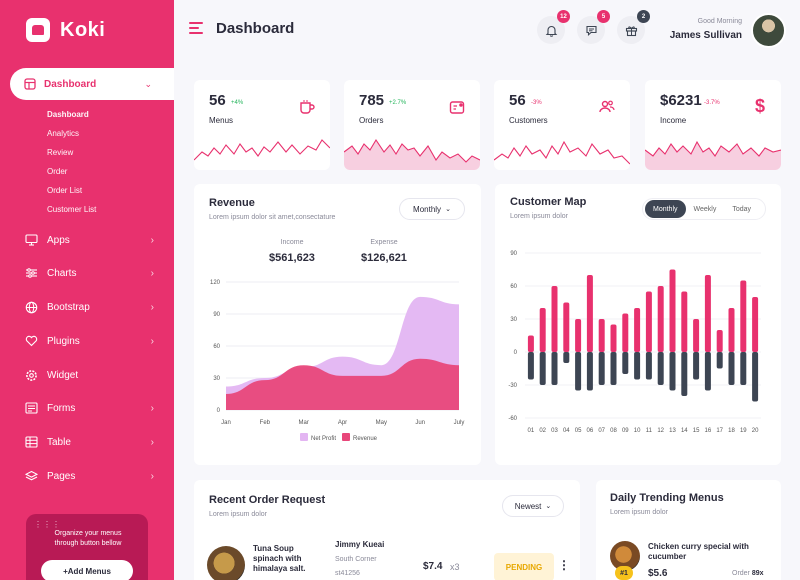 The height and width of the screenshot is (580, 800). Describe the element at coordinates (536, 103) in the screenshot. I see `stat-change: -3%` at that location.